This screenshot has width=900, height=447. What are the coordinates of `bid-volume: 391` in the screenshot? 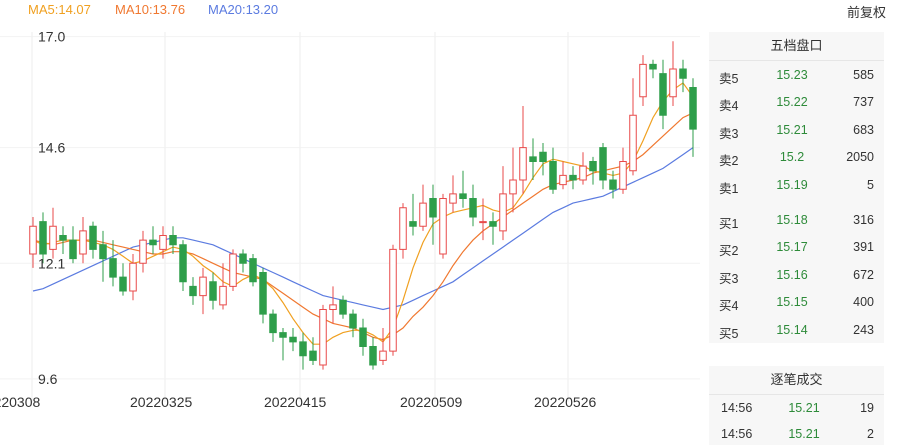 It's located at (863, 247).